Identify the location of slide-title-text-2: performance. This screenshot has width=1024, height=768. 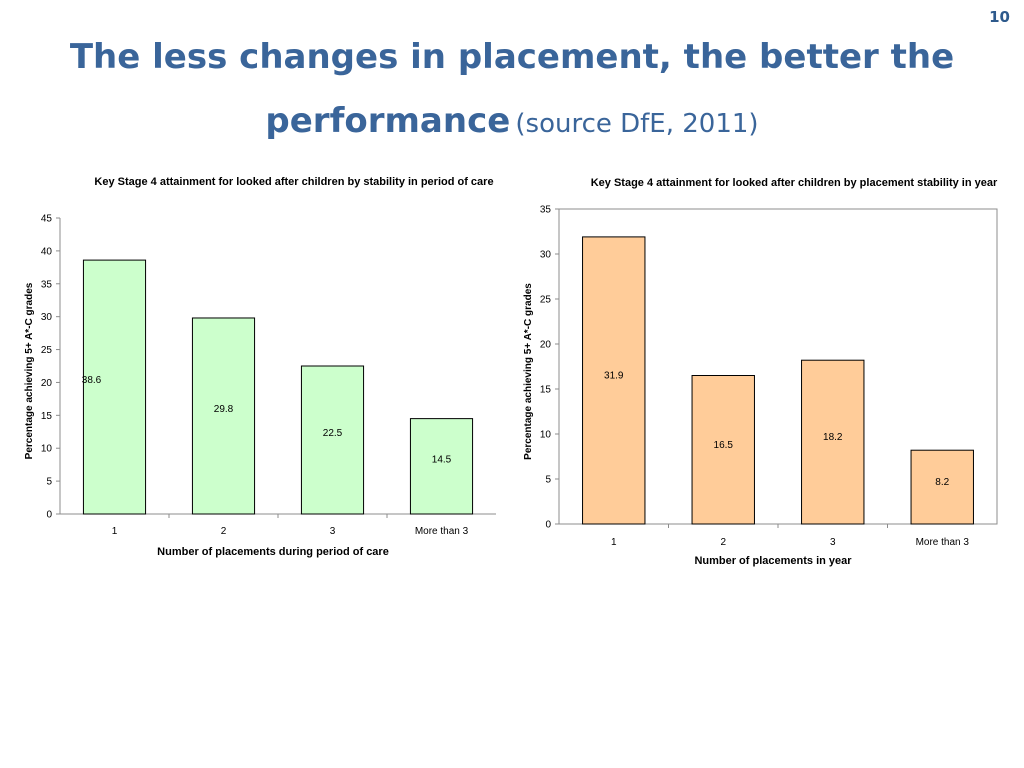
(388, 121).